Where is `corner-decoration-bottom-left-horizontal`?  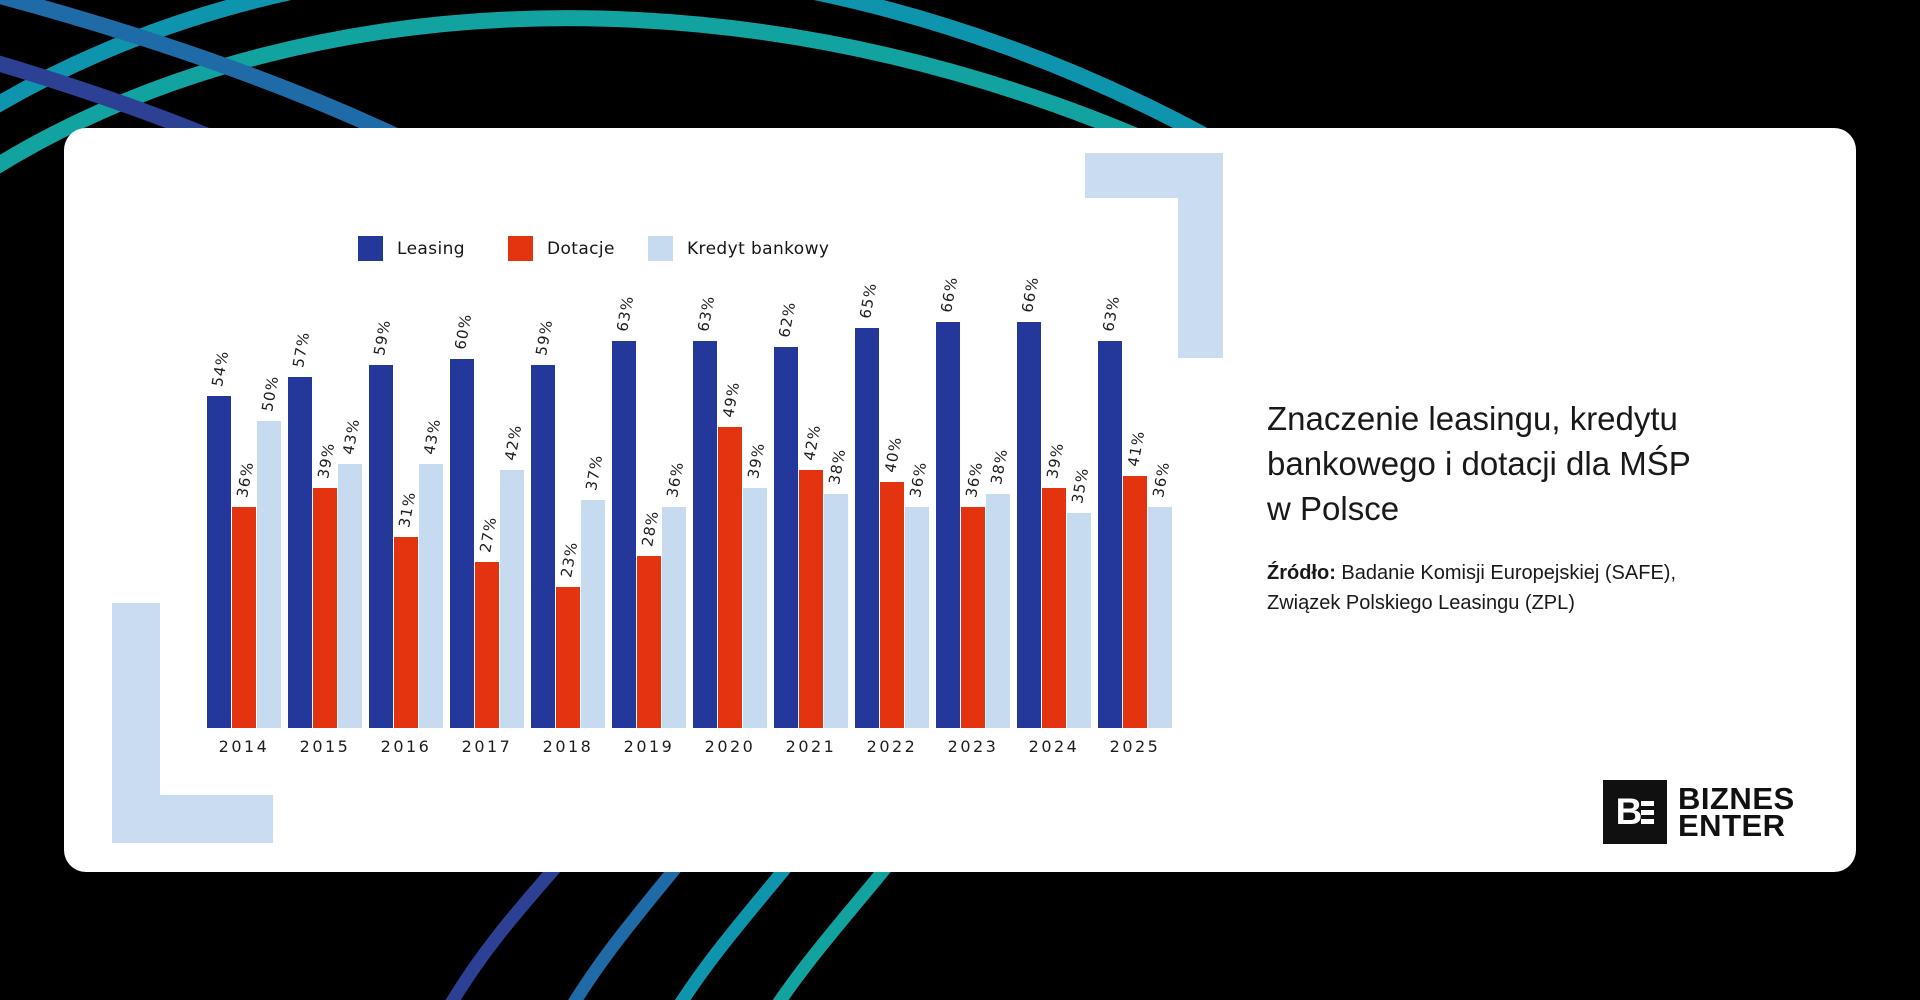
corner-decoration-bottom-left-horizontal is located at coordinates (192, 819).